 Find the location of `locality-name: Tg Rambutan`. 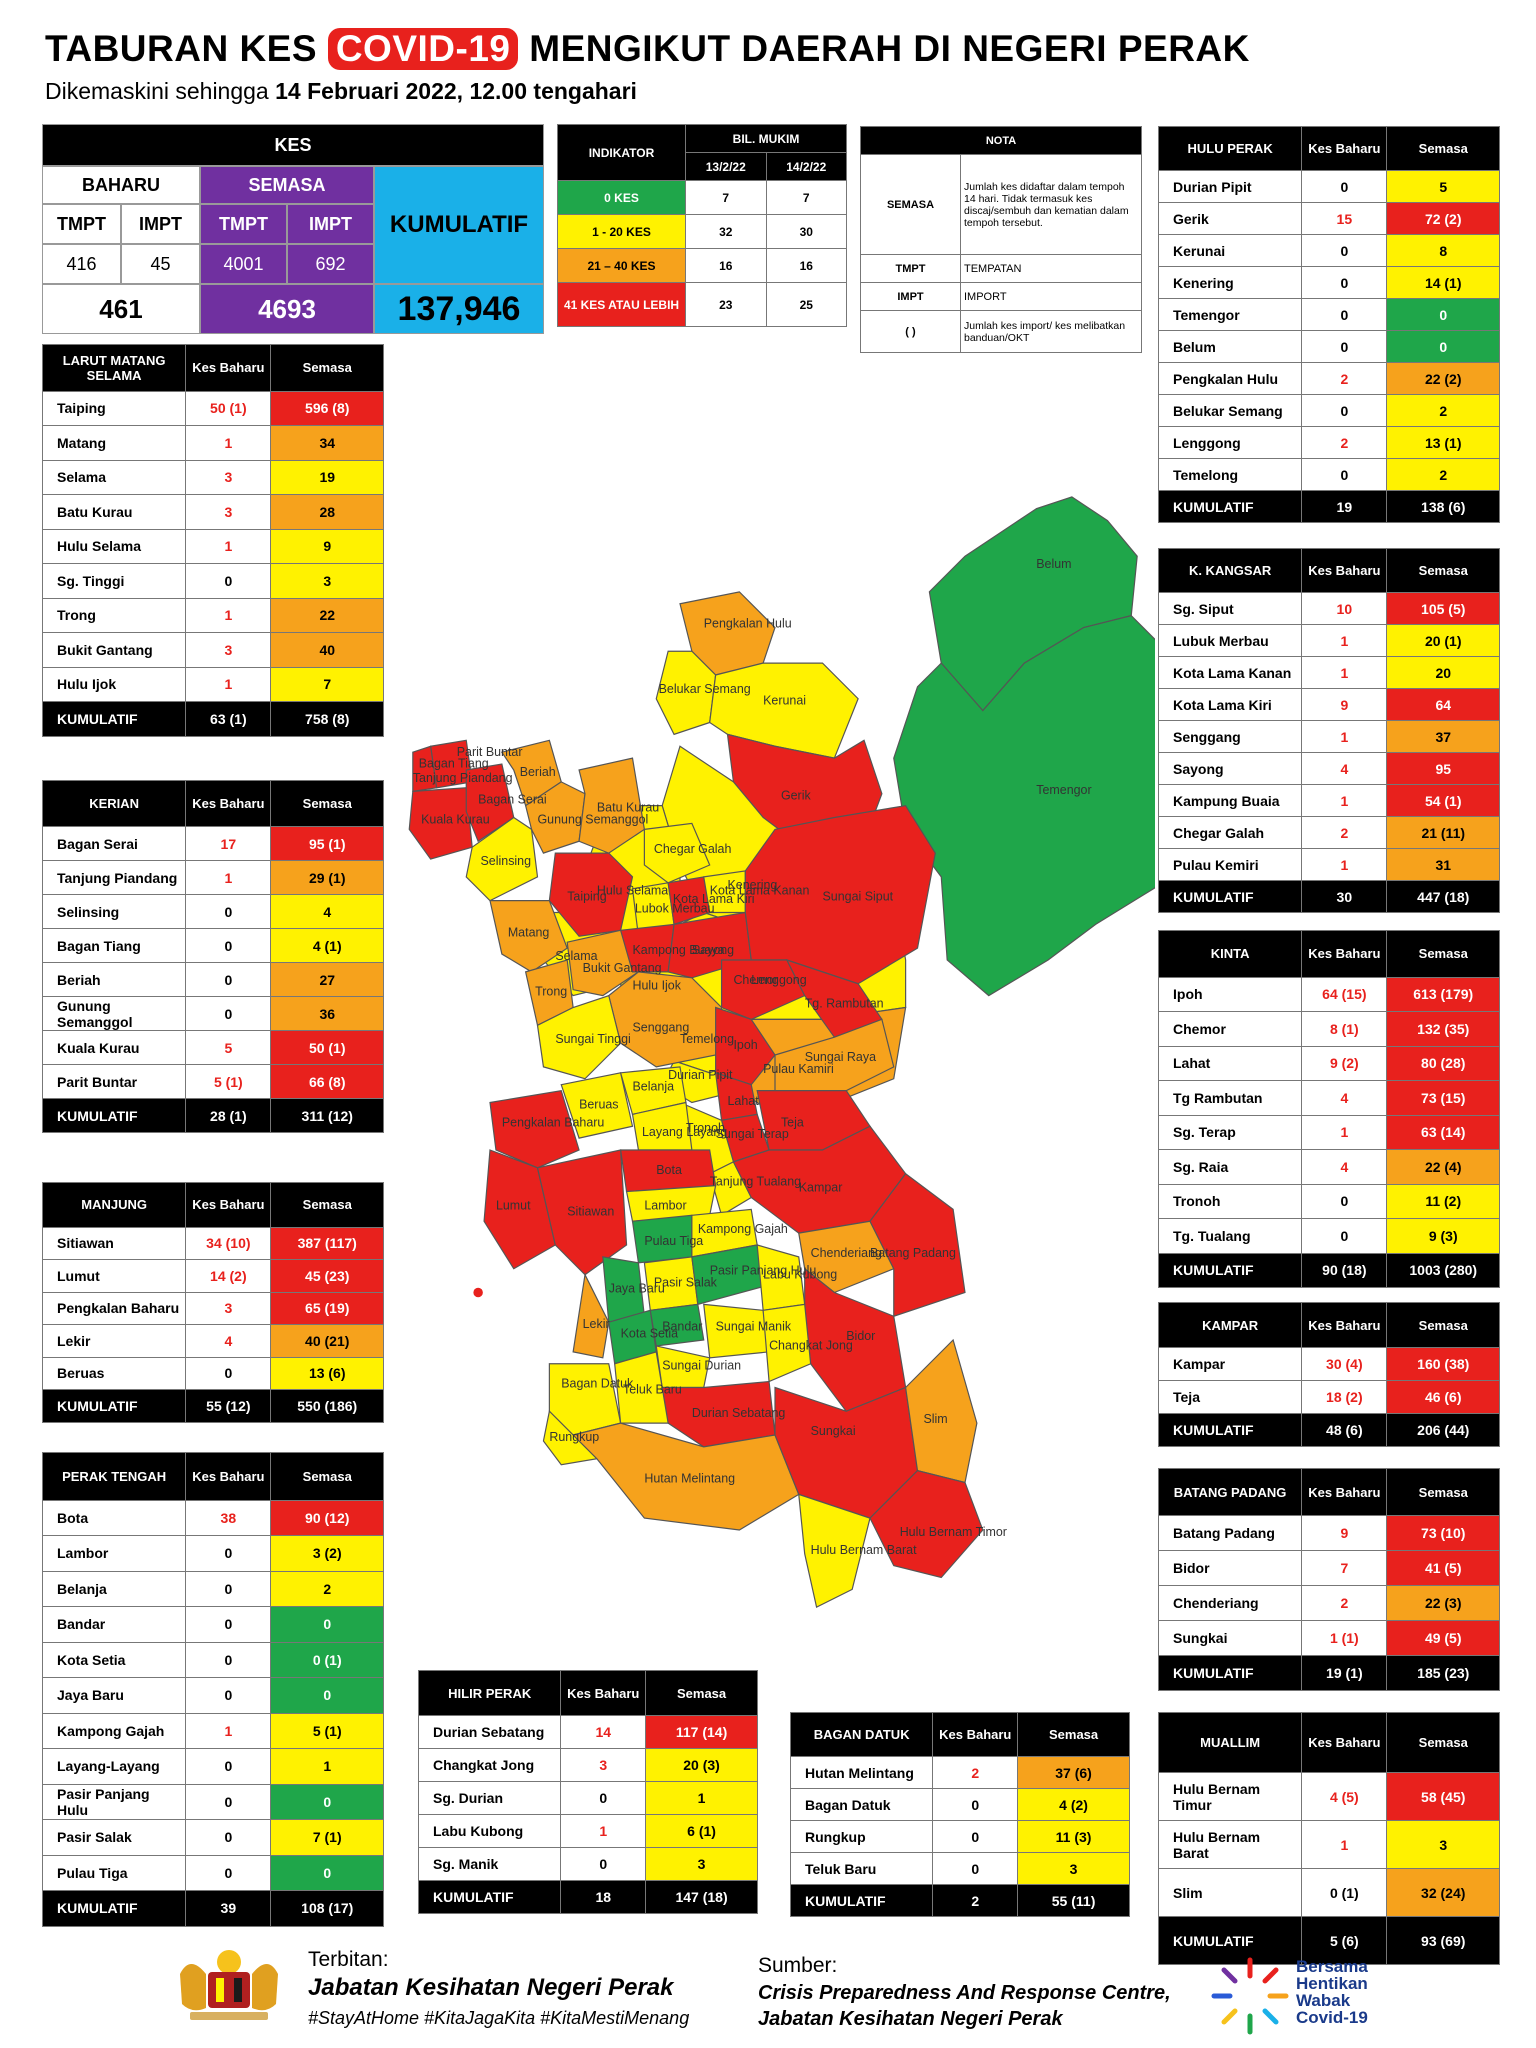

locality-name: Tg Rambutan is located at coordinates (1230, 1098).